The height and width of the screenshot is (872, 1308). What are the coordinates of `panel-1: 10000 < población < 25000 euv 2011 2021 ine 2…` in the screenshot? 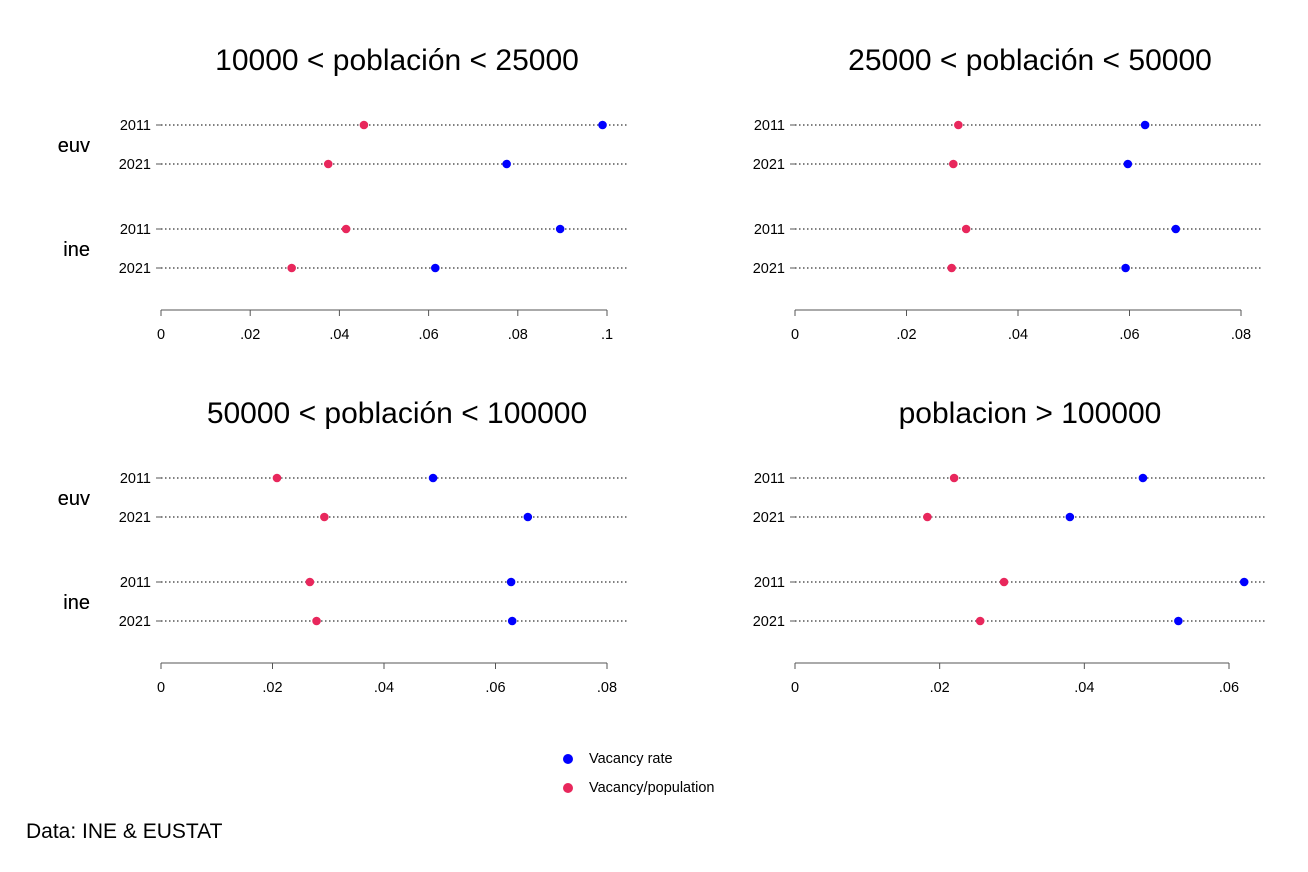 It's located at (342, 193).